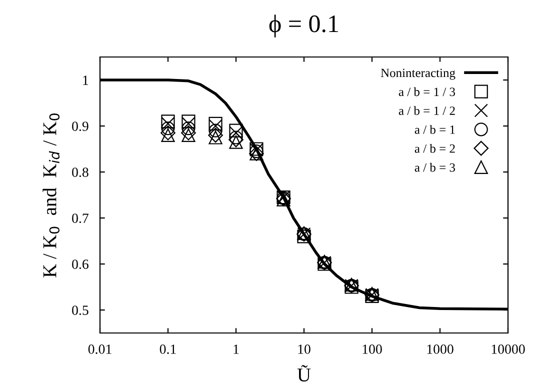  What do you see at coordinates (304, 373) in the screenshot?
I see `x-axis-title: Ũ` at bounding box center [304, 373].